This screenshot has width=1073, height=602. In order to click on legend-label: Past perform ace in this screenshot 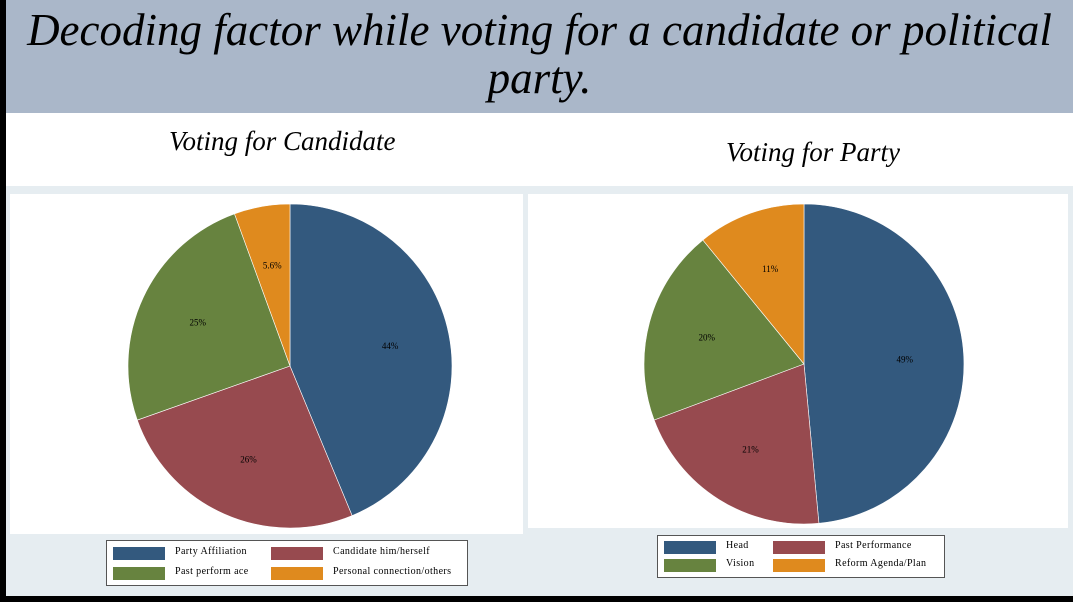, I will do `click(212, 571)`.